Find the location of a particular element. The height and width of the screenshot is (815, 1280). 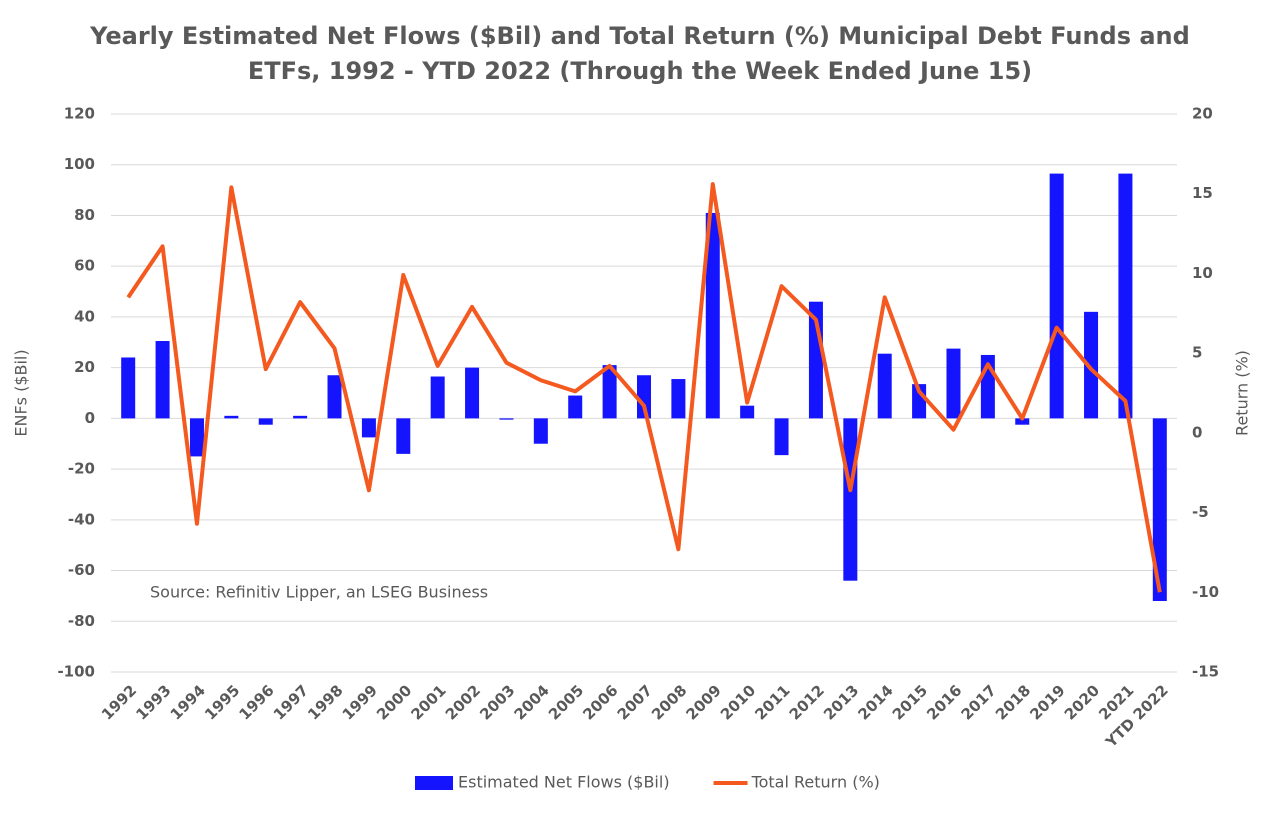

x-tick-label: 2013 is located at coordinates (841, 702).